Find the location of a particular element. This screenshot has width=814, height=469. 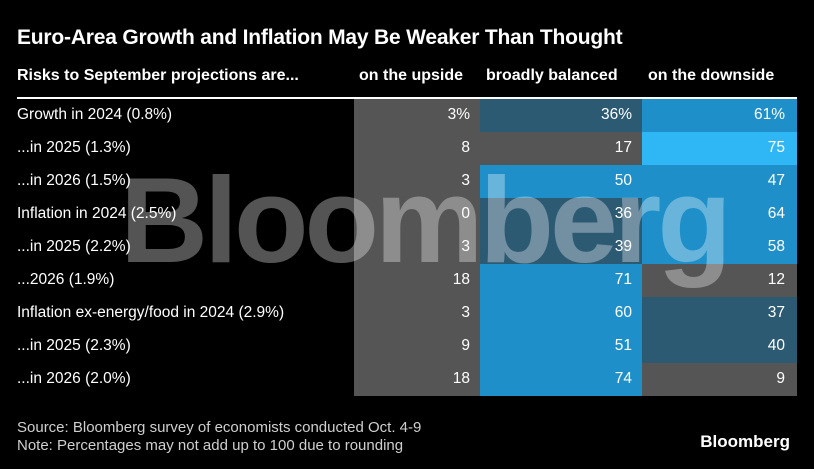

table-row: ...in 2025 (1.3%) 8 17 75 is located at coordinates (407, 148).